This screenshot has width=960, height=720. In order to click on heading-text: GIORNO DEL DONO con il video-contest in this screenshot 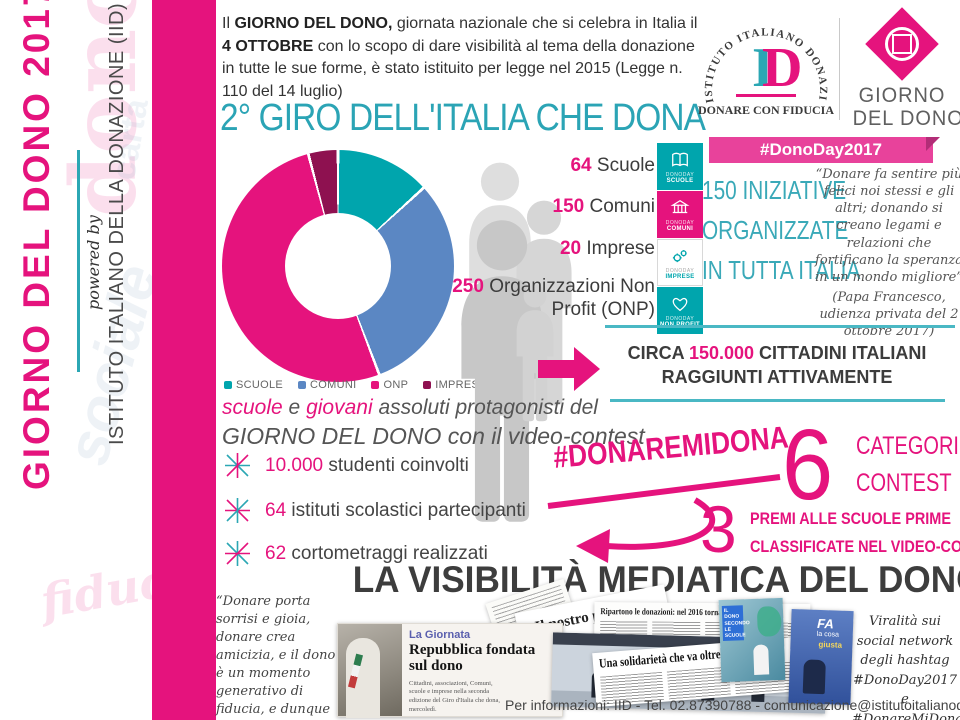, I will do `click(433, 436)`.